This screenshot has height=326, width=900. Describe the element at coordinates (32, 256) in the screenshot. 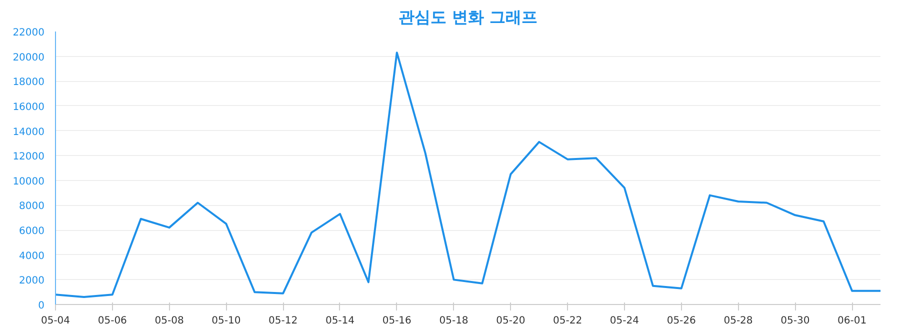

I see `y-tick-label: 4000` at that location.